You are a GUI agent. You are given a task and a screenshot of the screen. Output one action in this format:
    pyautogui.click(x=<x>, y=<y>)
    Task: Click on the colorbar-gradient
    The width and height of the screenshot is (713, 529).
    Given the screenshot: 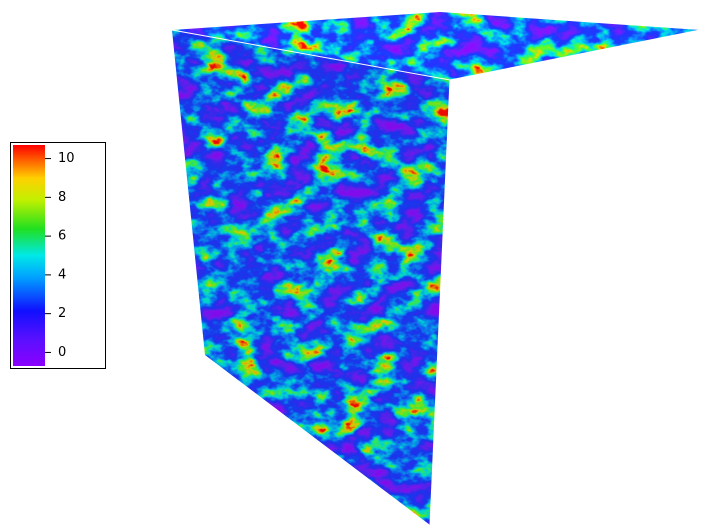 What is the action you would take?
    pyautogui.click(x=29, y=255)
    